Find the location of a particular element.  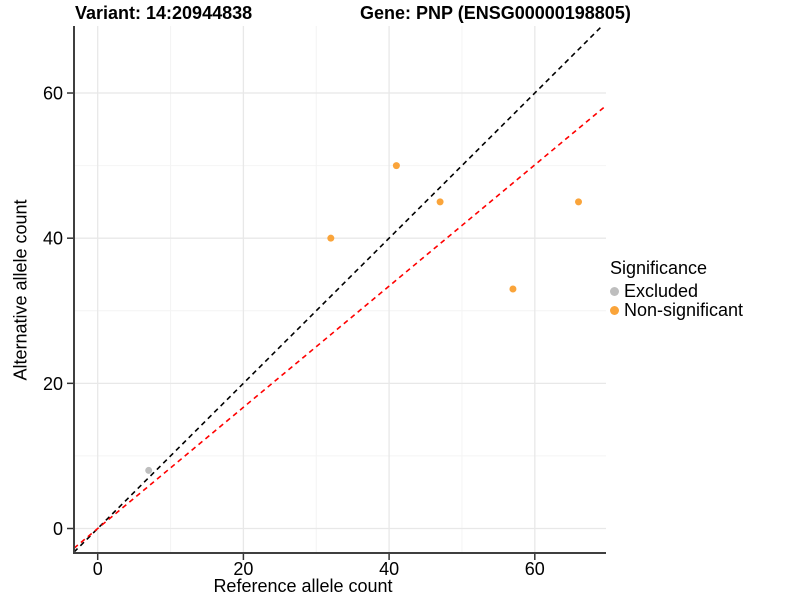

x-tick-label: 20 is located at coordinates (243, 569).